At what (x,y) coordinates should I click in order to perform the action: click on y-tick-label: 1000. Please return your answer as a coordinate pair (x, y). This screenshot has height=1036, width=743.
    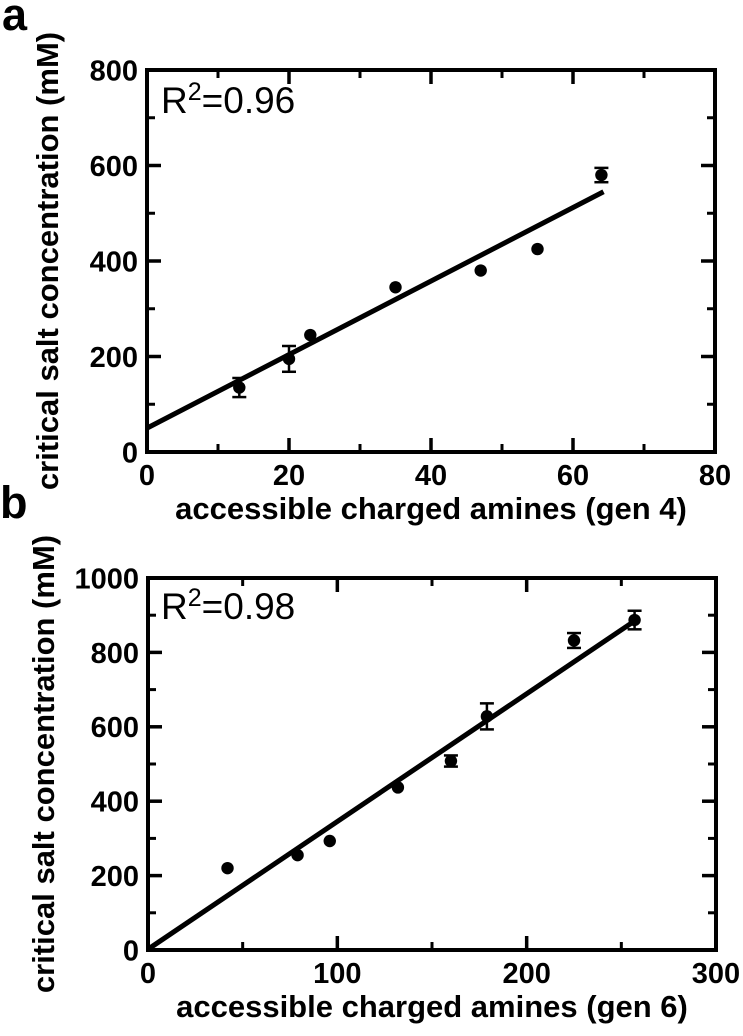
    Looking at the image, I should click on (106, 579).